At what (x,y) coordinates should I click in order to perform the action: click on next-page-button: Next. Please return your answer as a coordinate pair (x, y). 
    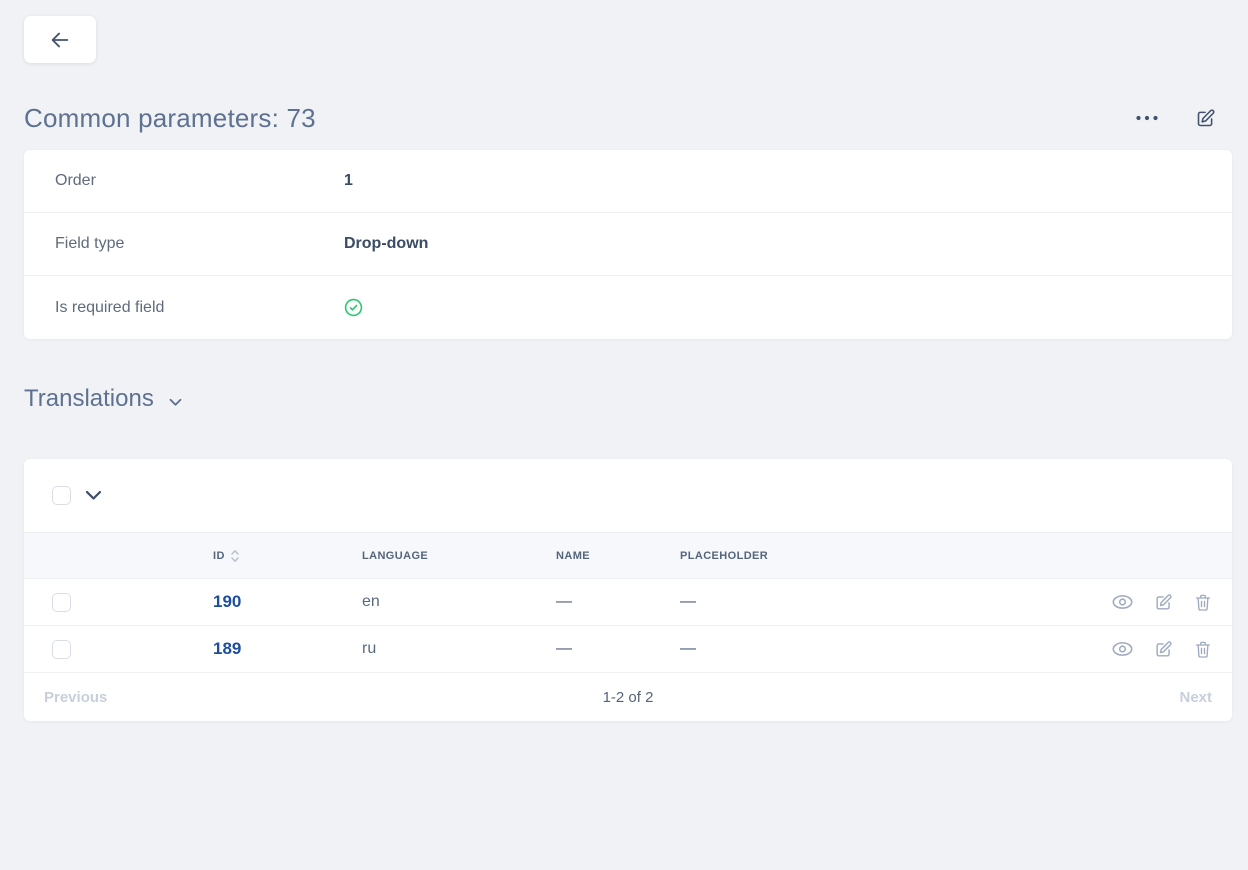
    Looking at the image, I should click on (1195, 697).